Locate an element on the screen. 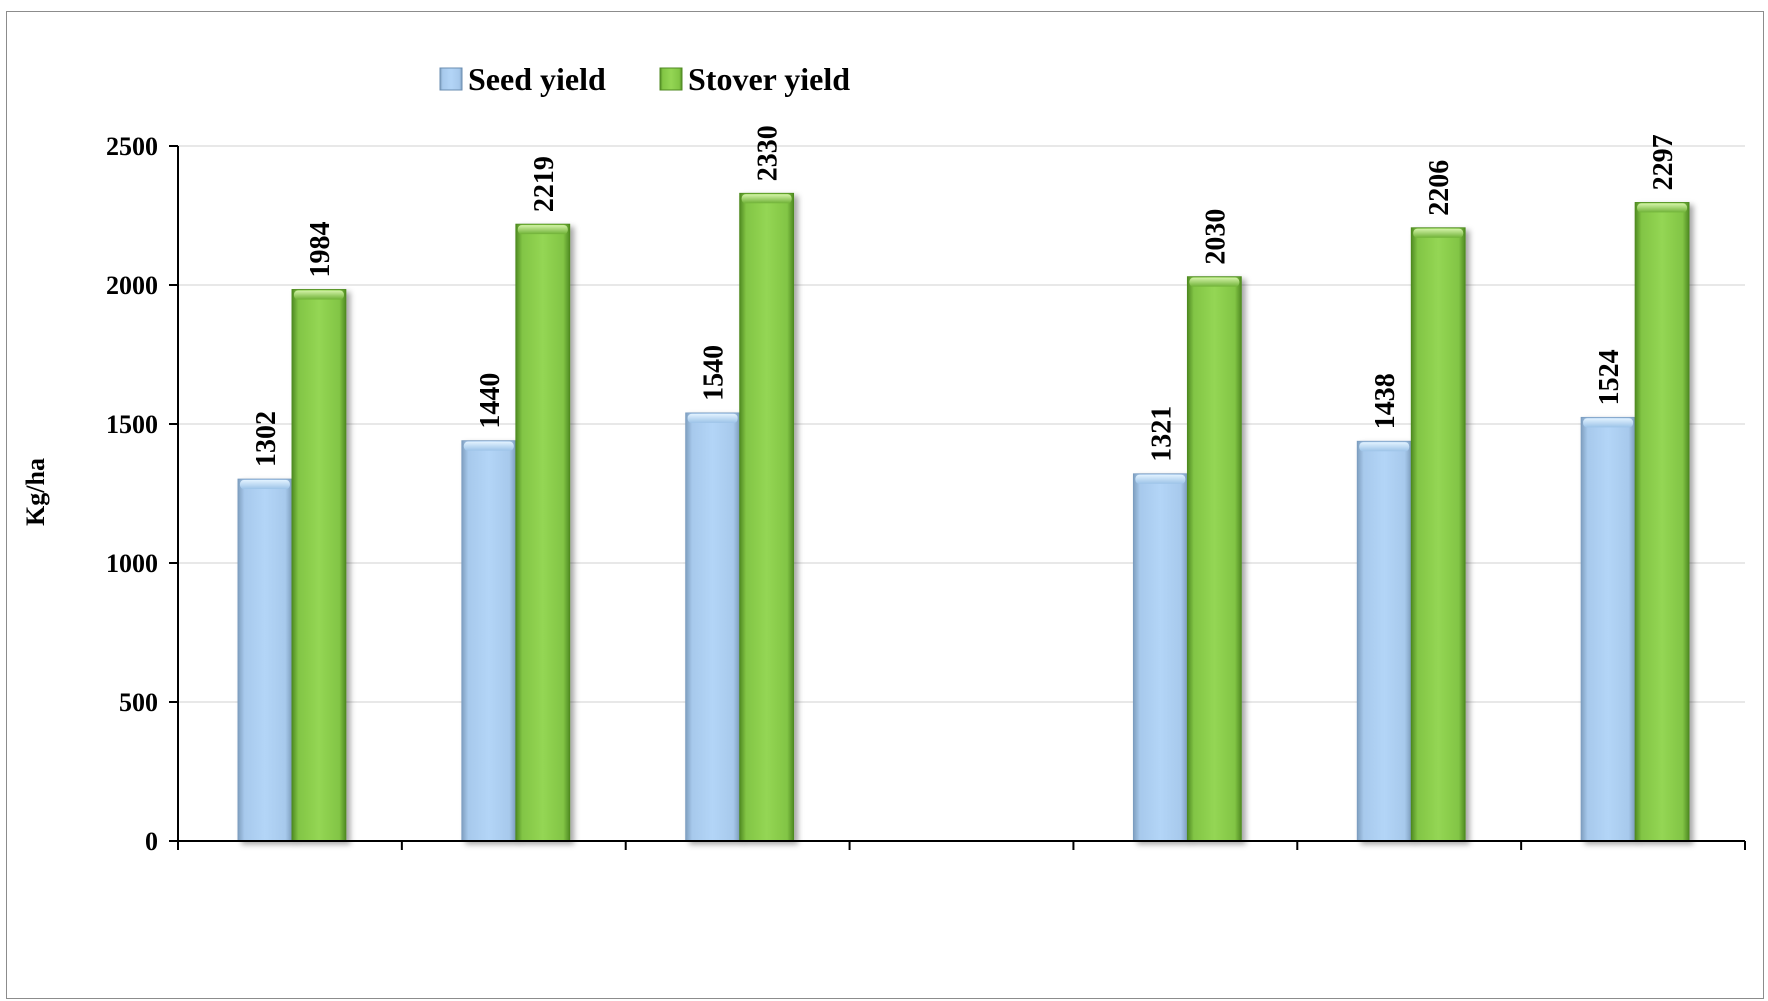 This screenshot has height=1001, width=1768. data-label-seed: 1302 is located at coordinates (266, 439).